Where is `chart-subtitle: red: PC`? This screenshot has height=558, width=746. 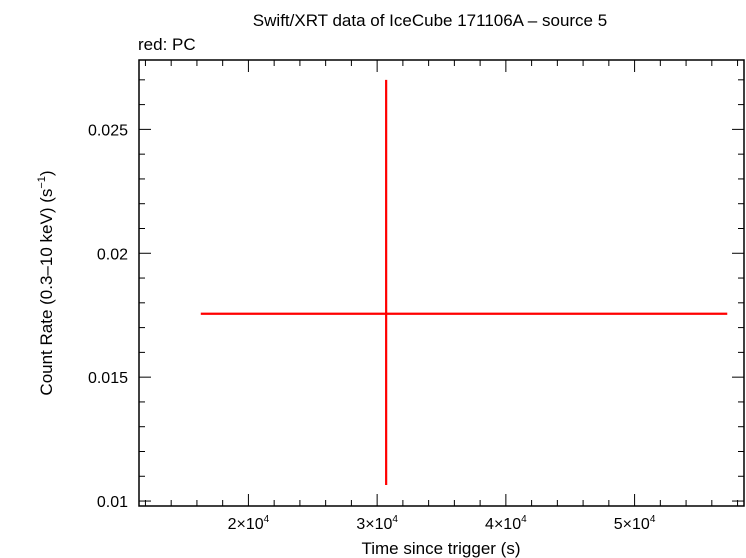
chart-subtitle: red: PC is located at coordinates (167, 44).